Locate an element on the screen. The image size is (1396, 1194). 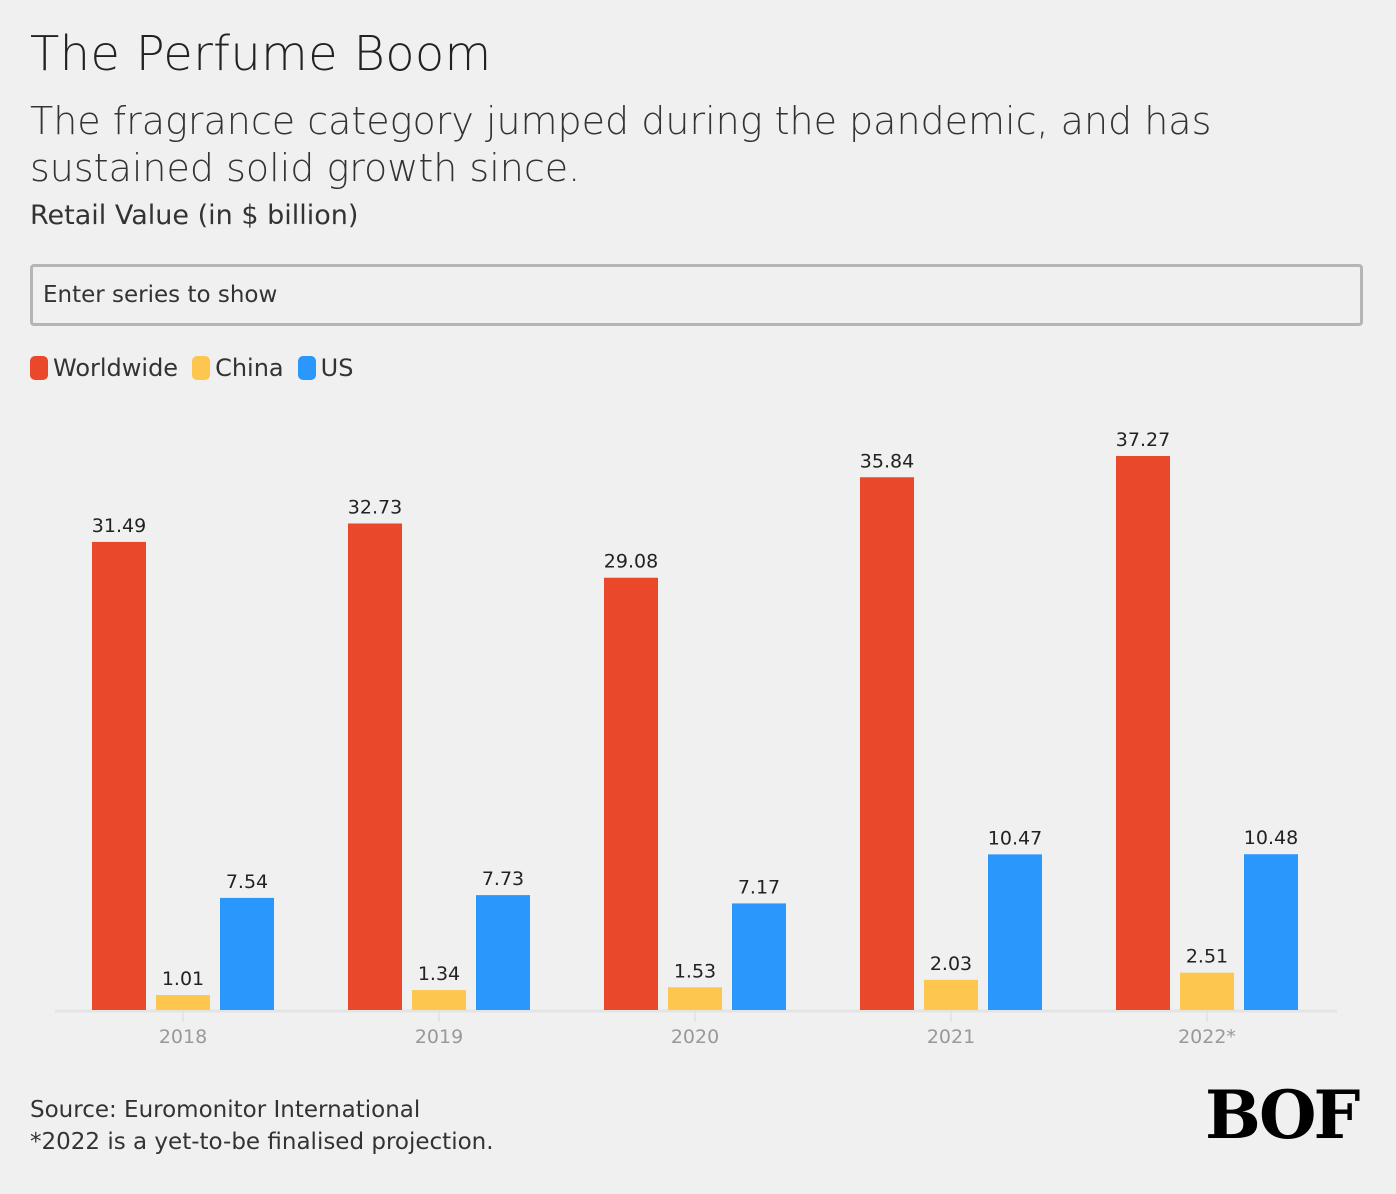
legend-item-worldwide: Worldwide is located at coordinates (104, 368).